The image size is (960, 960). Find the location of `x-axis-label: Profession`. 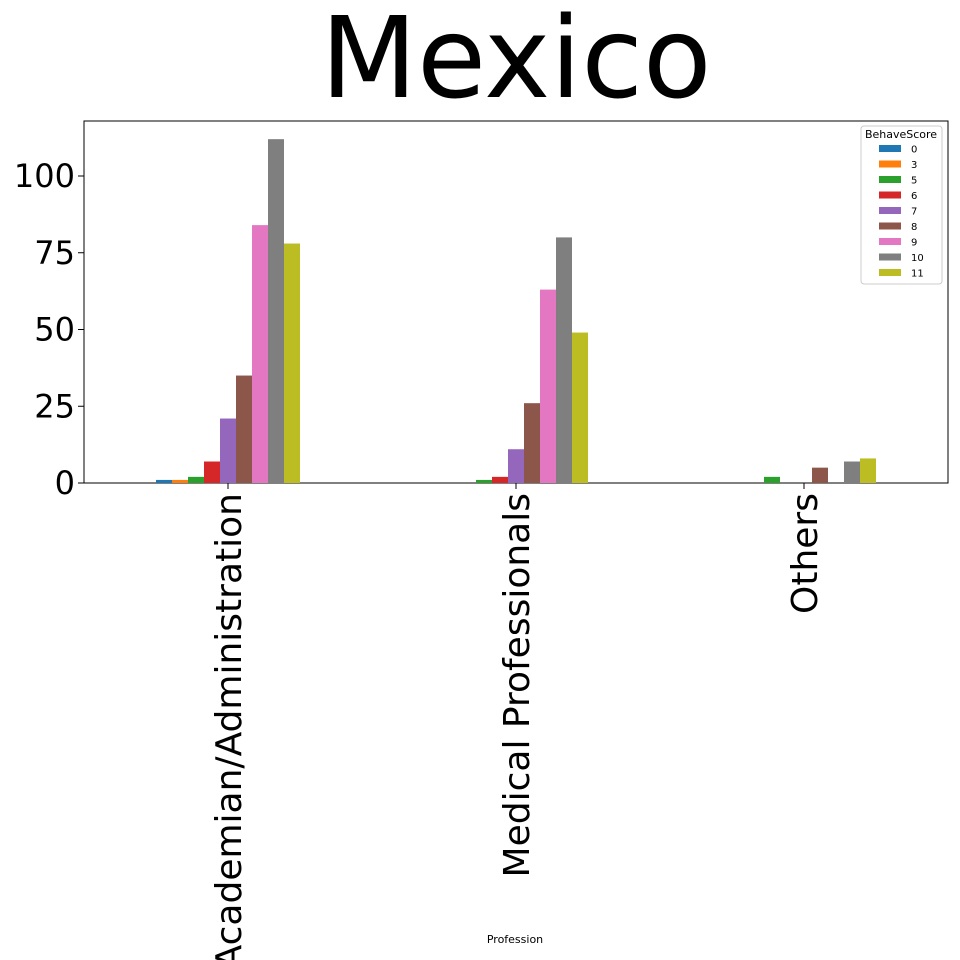

x-axis-label: Profession is located at coordinates (515, 939).